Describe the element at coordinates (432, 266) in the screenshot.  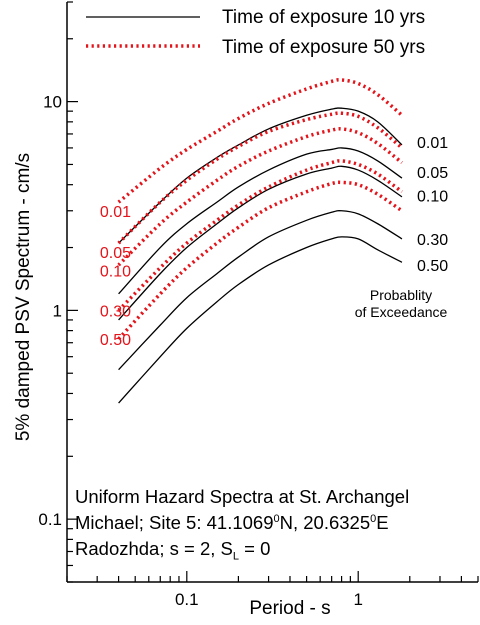
I see `prob-label-right: 0.50` at that location.